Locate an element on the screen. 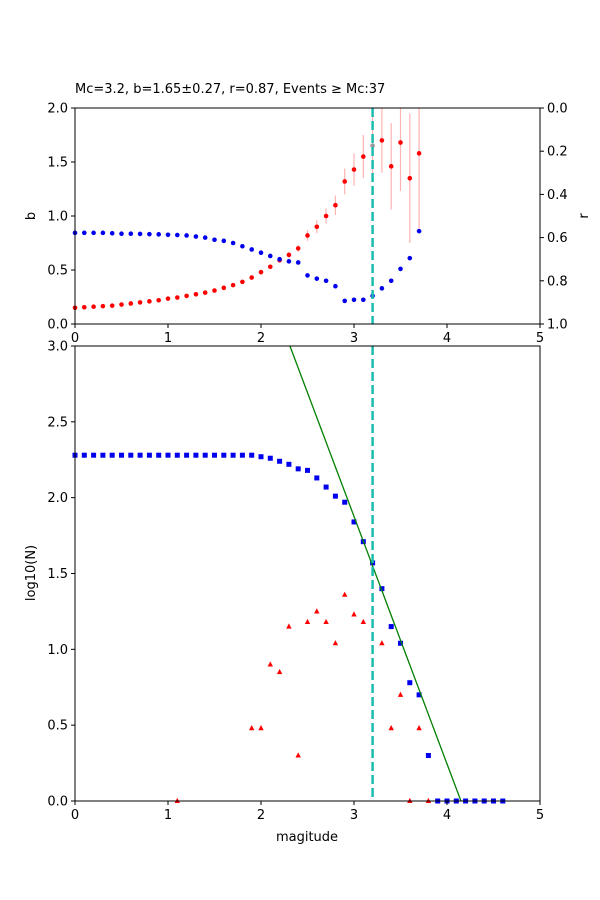 The width and height of the screenshot is (600, 900). bottom-y-tick-label: 3.0 is located at coordinates (57, 347).